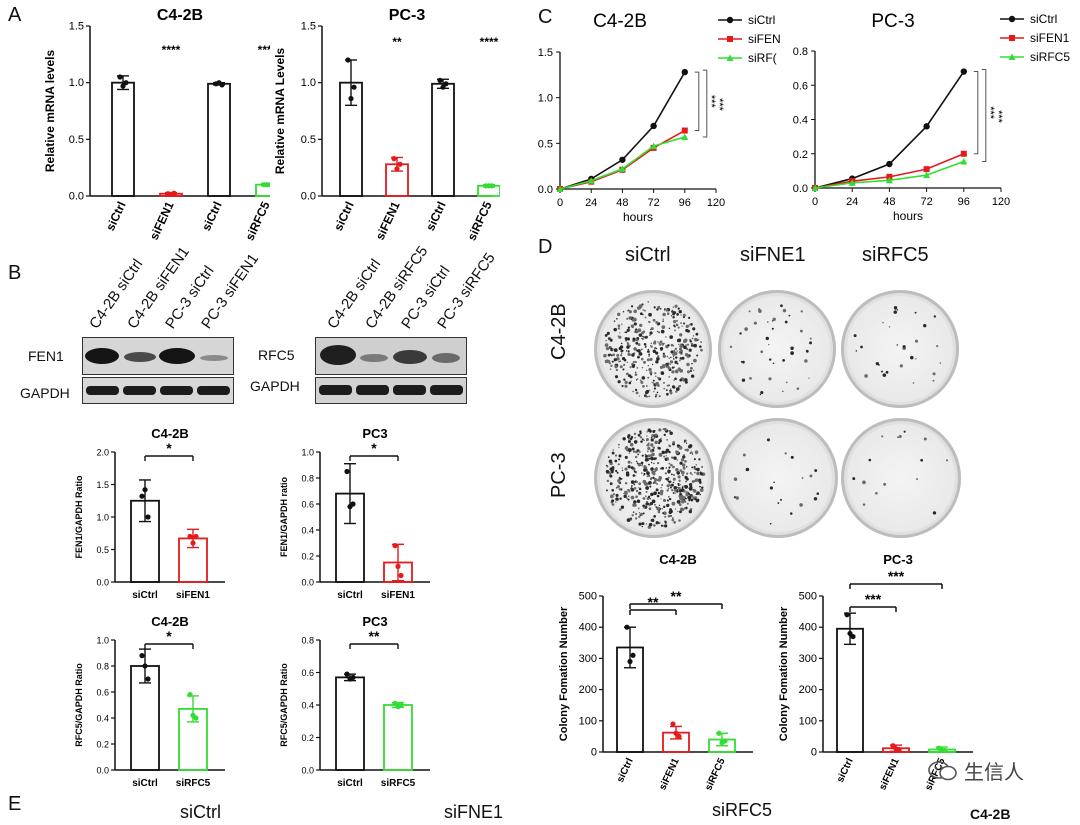 The width and height of the screenshot is (1080, 825). What do you see at coordinates (46, 356) in the screenshot?
I see `band-label-fen1: FEN1` at bounding box center [46, 356].